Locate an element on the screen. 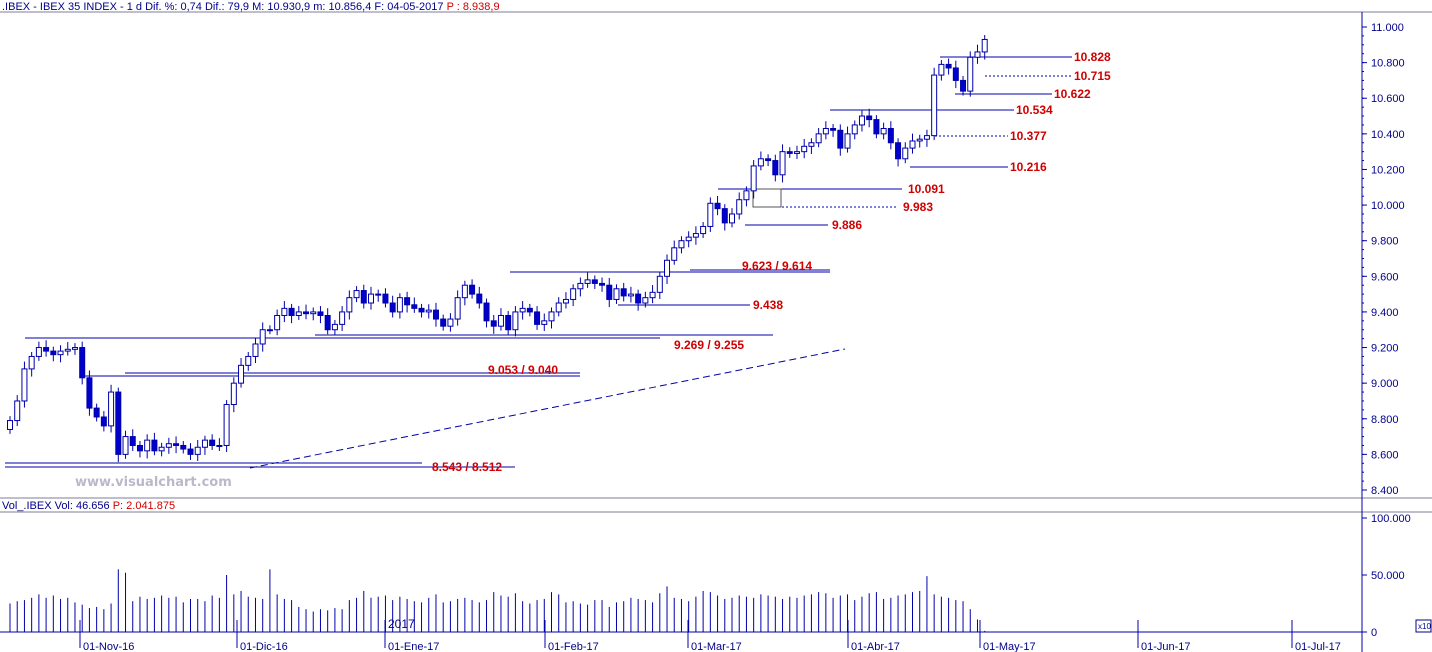  level-label: 9.983 is located at coordinates (918, 207).